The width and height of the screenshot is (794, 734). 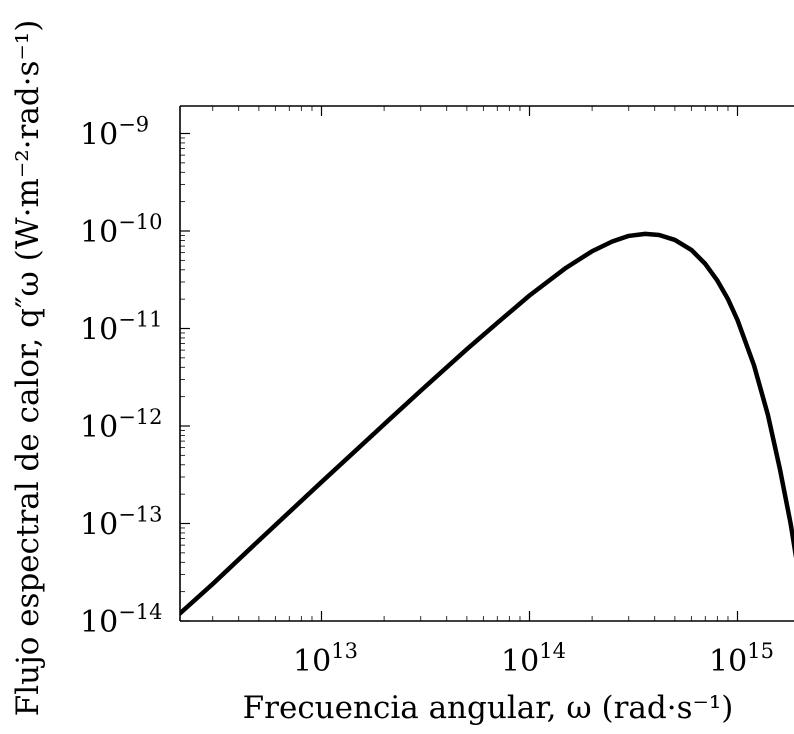 I want to click on y-tick-label: 10−14, so click(x=121, y=620).